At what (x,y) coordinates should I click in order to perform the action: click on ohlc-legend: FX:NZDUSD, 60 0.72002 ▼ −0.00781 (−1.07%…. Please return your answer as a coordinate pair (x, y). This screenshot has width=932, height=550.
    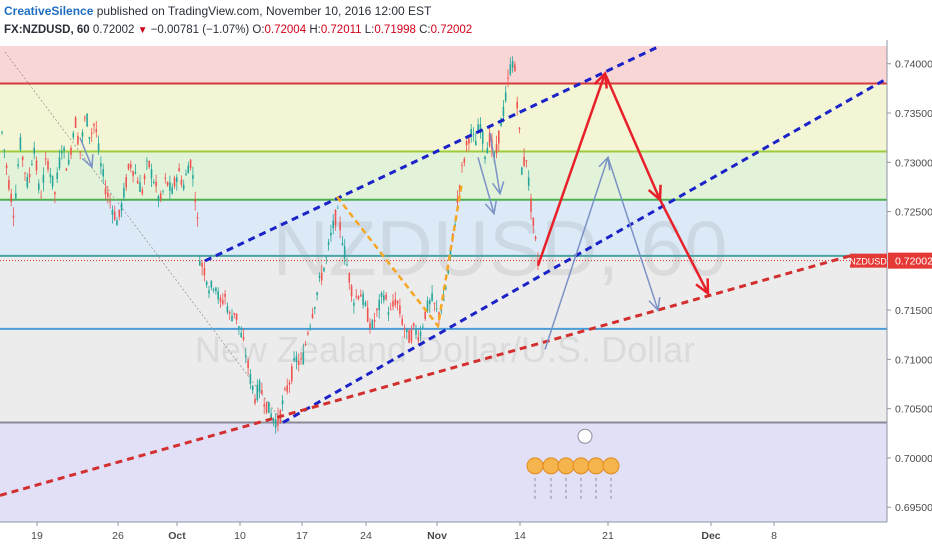
    Looking at the image, I should click on (238, 30).